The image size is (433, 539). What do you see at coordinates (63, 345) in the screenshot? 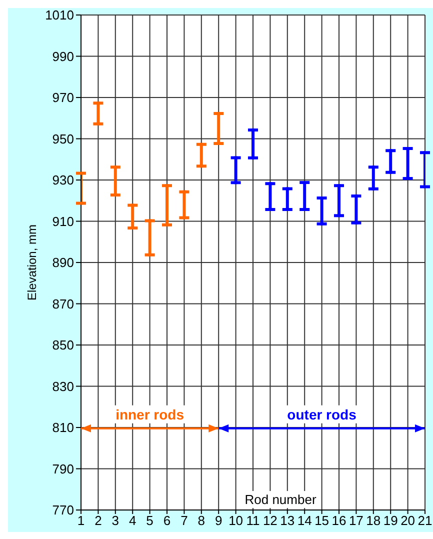
I see `y-tick-label: 850` at bounding box center [63, 345].